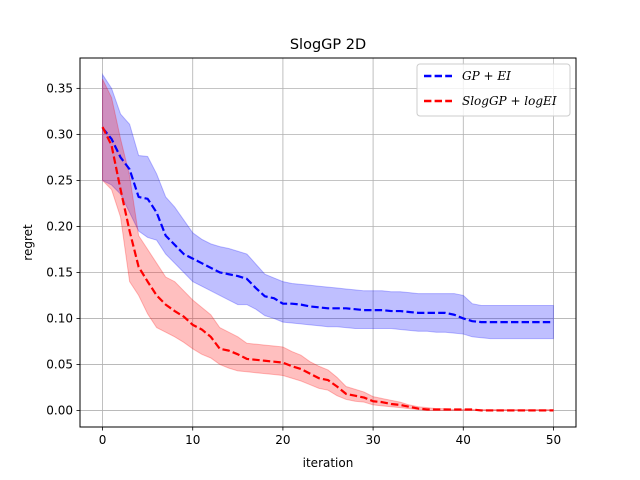  Describe the element at coordinates (59, 273) in the screenshot. I see `y-tick-label: 0.15` at that location.